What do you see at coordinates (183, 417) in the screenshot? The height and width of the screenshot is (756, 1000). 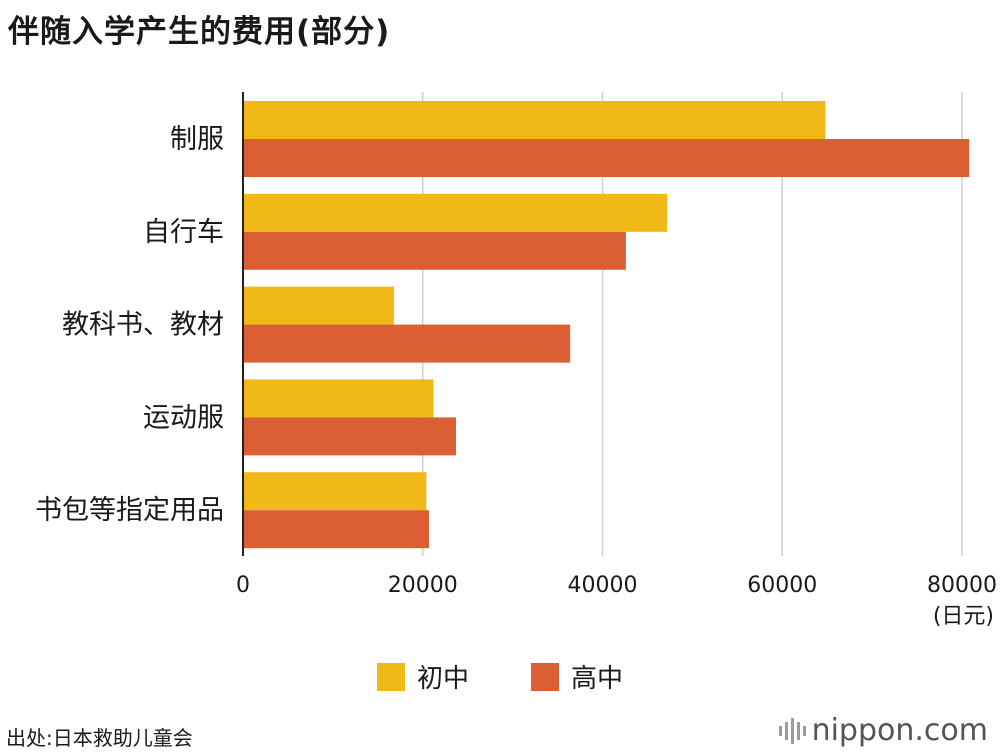 I see `category-label: 运动服` at bounding box center [183, 417].